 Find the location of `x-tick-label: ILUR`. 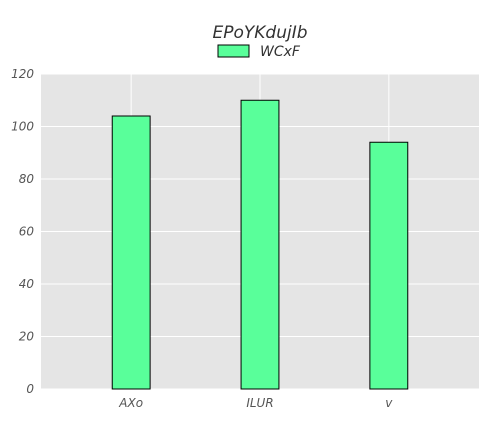

x-tick-label: ILUR is located at coordinates (259, 403).